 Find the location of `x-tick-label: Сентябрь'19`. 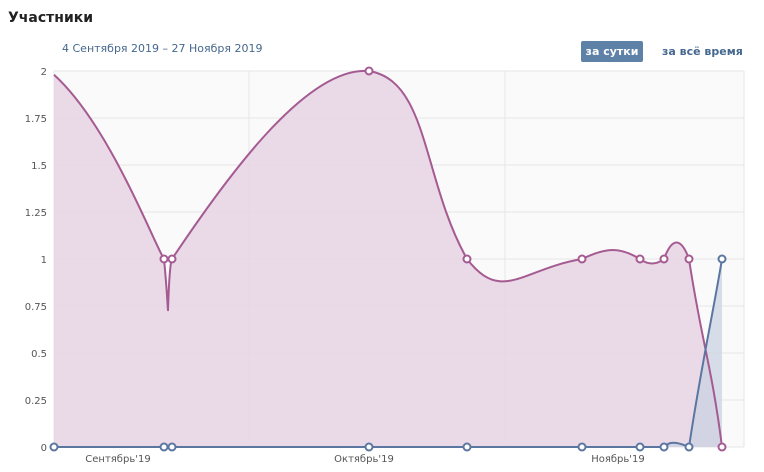

x-tick-label: Сентябрь'19 is located at coordinates (117, 459).